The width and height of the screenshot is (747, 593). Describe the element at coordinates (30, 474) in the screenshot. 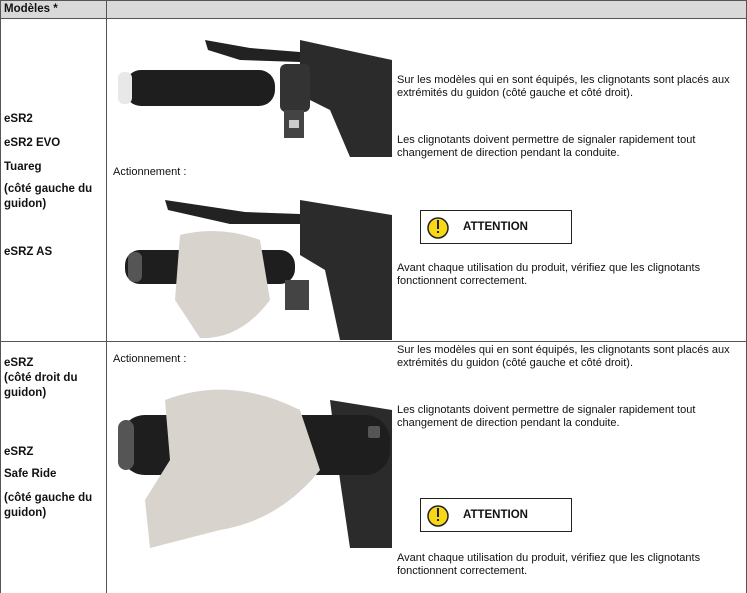

I see `model-name: Safe Ride` at that location.